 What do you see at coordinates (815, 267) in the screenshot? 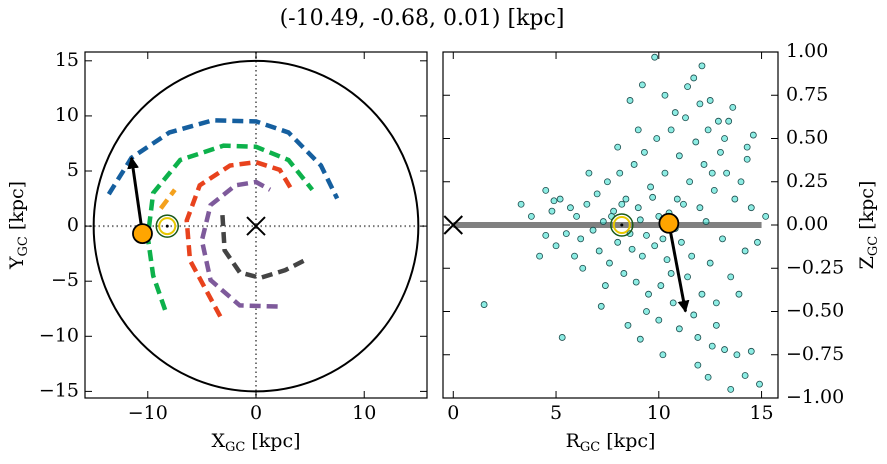
I see `y-tick-label: −0.25` at bounding box center [815, 267].